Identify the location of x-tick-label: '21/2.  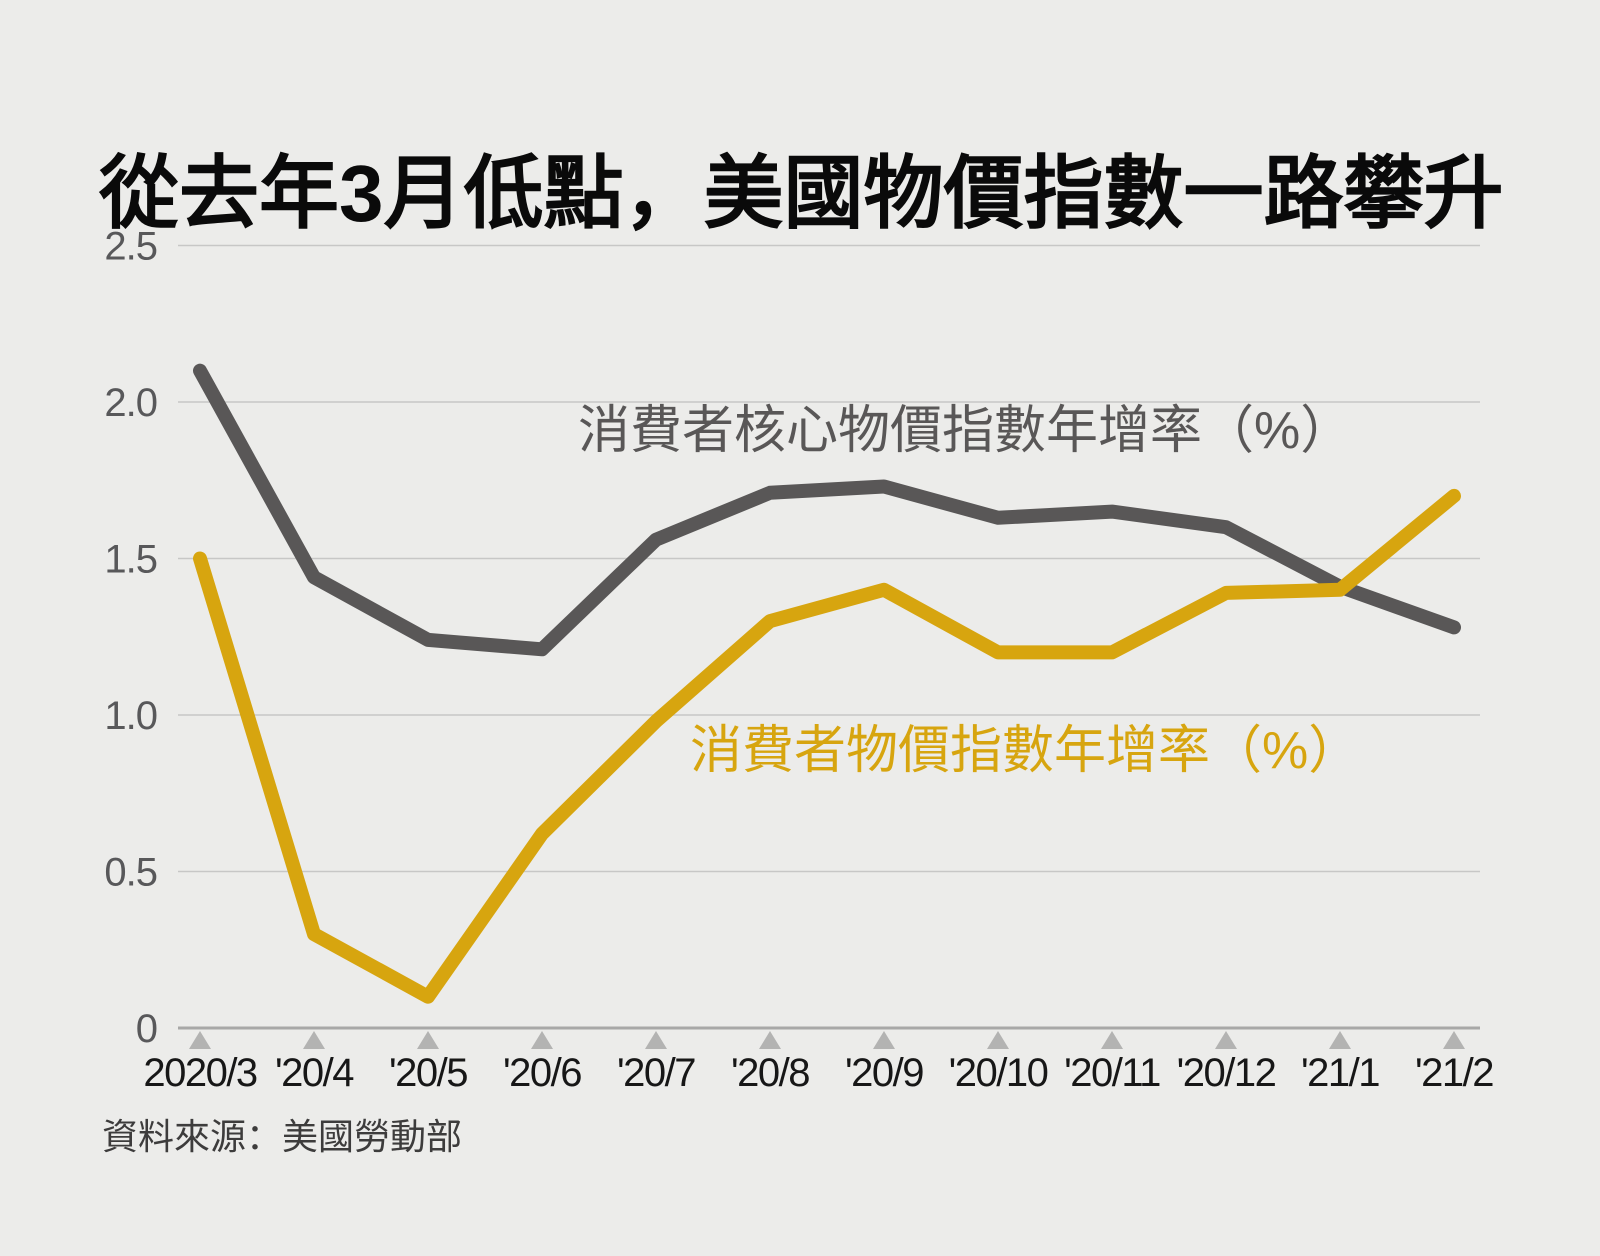
(1454, 1073).